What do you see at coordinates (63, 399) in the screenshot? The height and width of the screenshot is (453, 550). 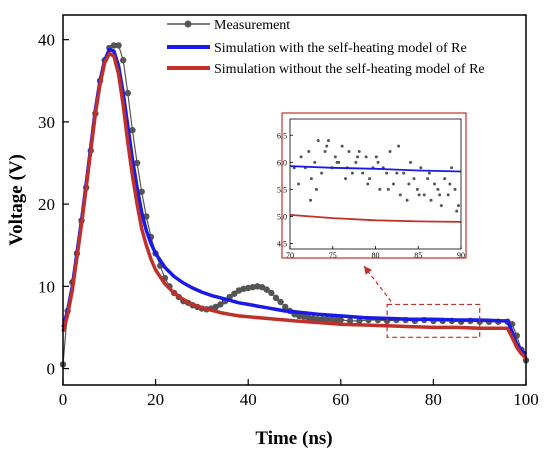 I see `x-tick-label: 0` at bounding box center [63, 399].